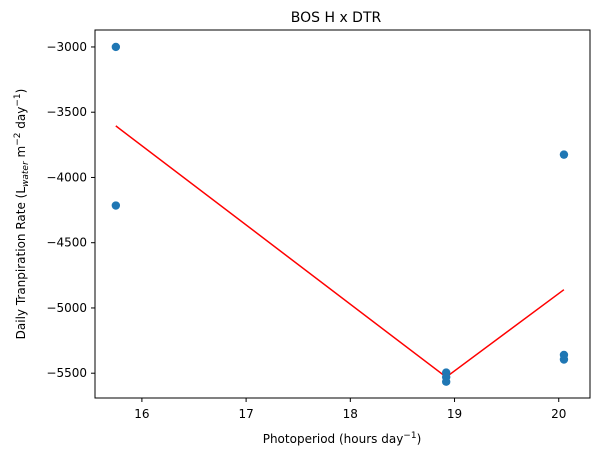 The image size is (600, 460). What do you see at coordinates (21, 91) in the screenshot?
I see `y-axis-label-p4: )` at bounding box center [21, 91].